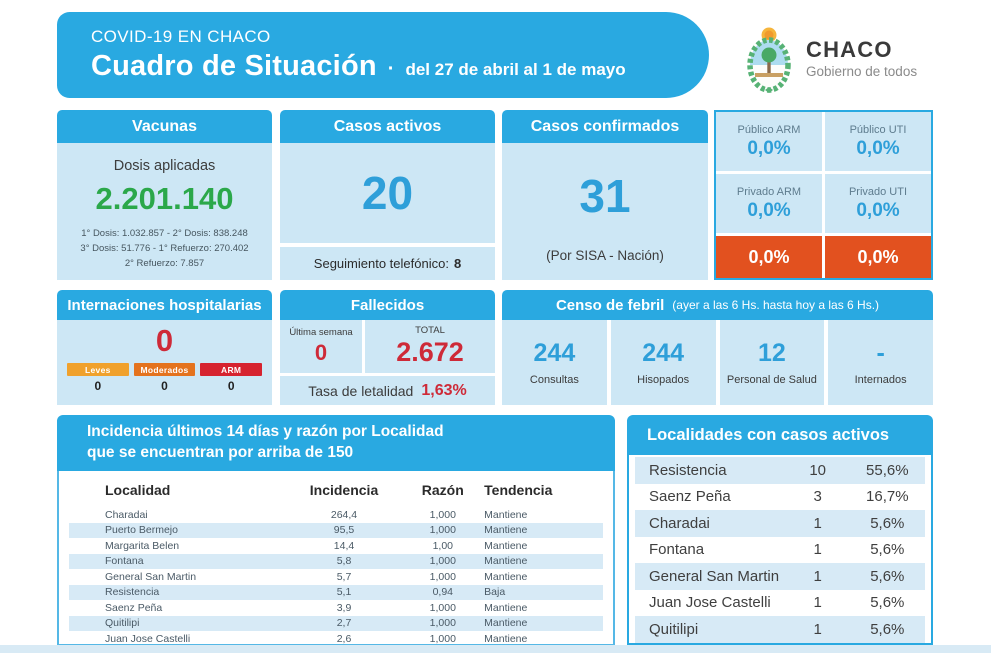 The width and height of the screenshot is (991, 653). Describe the element at coordinates (164, 233) in the screenshot. I see `dosis-detail-line: 1° Dosis: 1.032.857 - 2° Dosis: 838.248` at that location.